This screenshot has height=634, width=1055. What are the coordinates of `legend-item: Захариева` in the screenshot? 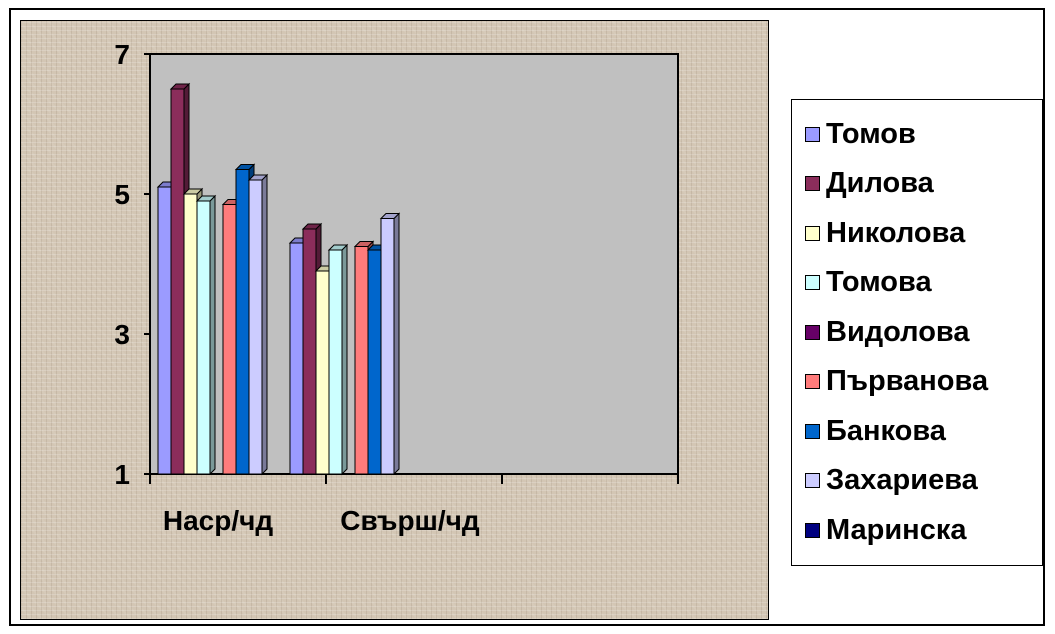 It's located at (885, 481).